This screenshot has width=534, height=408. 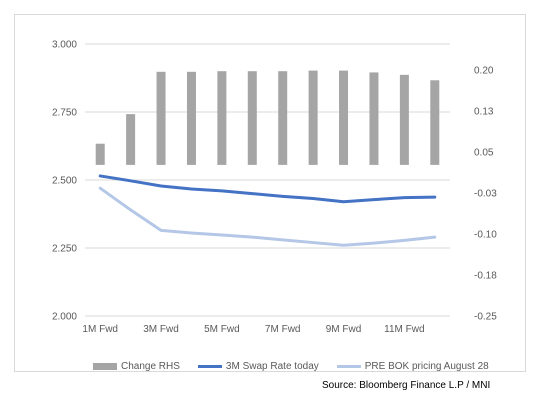 I want to click on y-right-tick-label: -0.25, so click(x=485, y=317).